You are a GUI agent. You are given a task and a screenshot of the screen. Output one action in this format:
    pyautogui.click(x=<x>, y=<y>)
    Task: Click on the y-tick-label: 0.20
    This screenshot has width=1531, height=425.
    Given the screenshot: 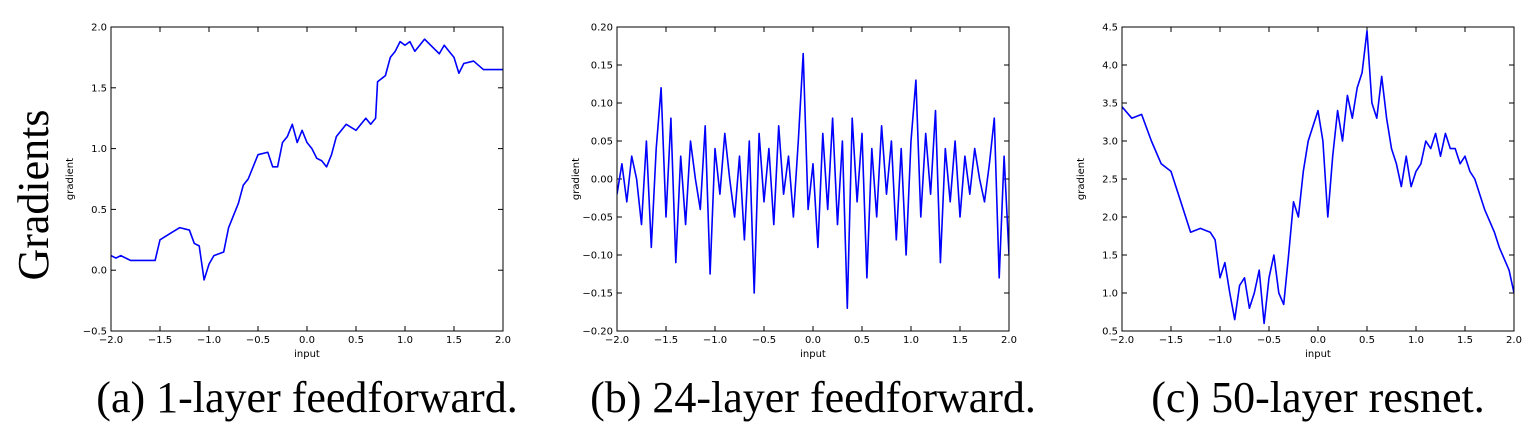 What is the action you would take?
    pyautogui.click(x=602, y=28)
    